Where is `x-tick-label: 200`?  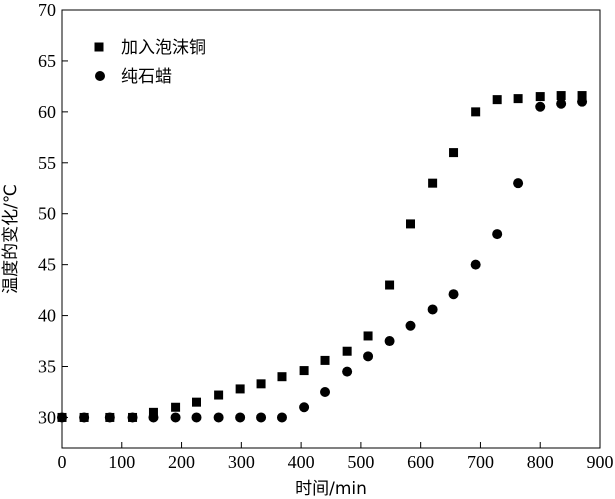 x-tick-label: 200 is located at coordinates (181, 462).